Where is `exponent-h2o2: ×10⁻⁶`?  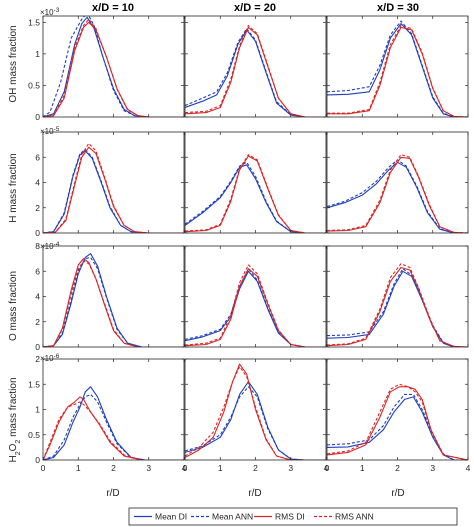 exponent-h2o2: ×10⁻⁶ is located at coordinates (50, 358).